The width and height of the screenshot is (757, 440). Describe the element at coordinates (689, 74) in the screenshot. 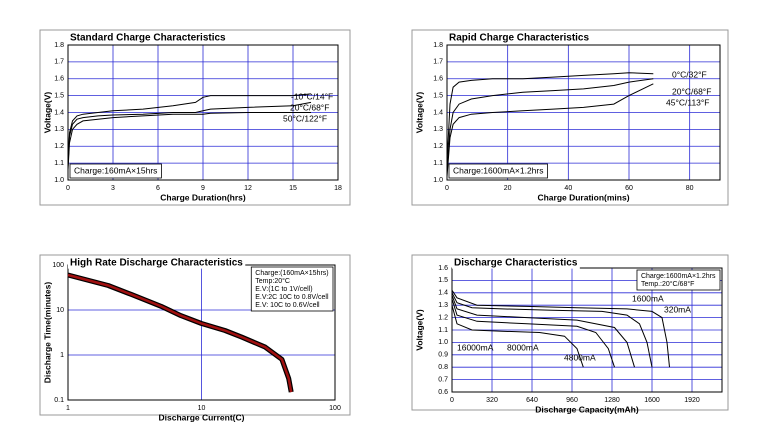

I see `series-label: 0°C/32°F` at that location.